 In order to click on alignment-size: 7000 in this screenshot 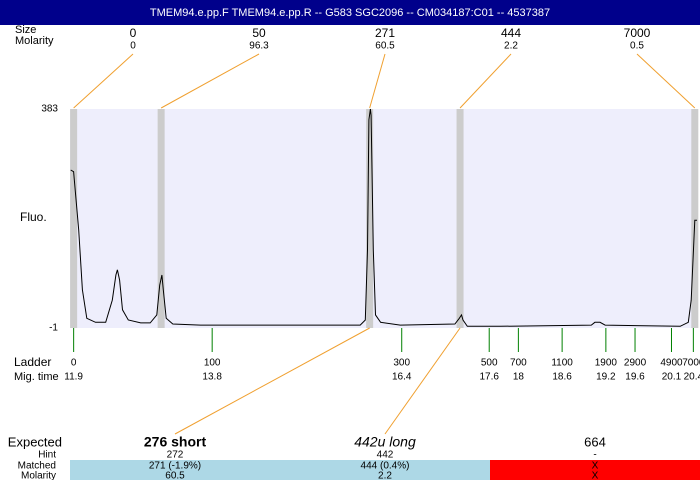, I will do `click(637, 33)`.